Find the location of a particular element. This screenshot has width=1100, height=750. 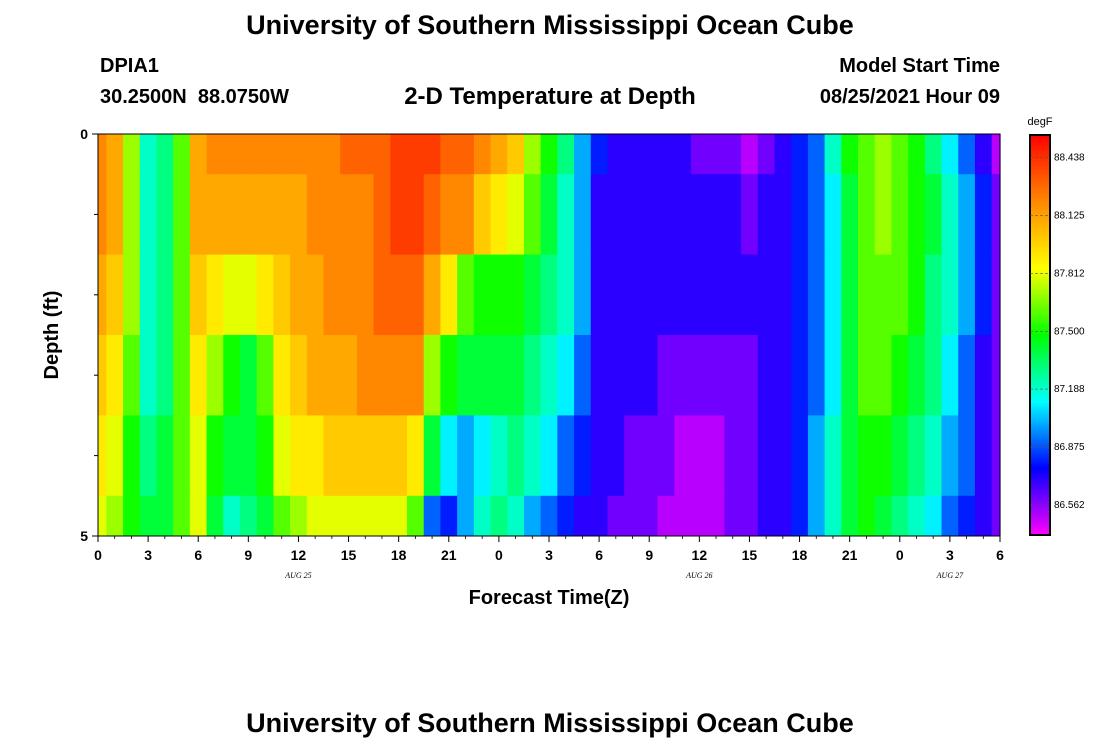

colorbar-tick-label: 86.875 is located at coordinates (1069, 447).